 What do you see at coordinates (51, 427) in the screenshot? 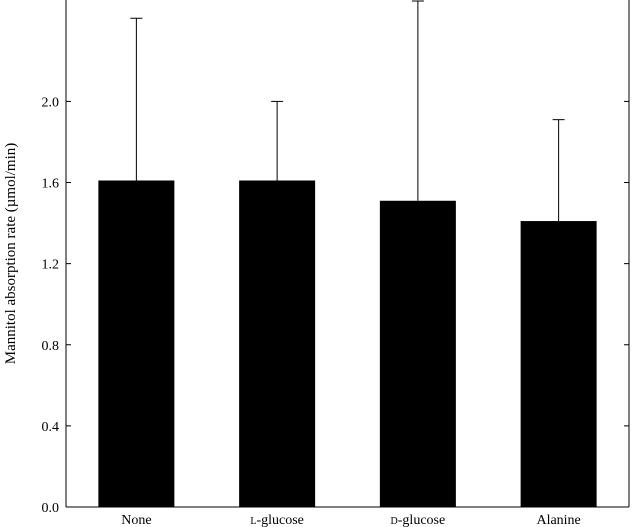
I see `y-tick-label: 0.4` at bounding box center [51, 427].